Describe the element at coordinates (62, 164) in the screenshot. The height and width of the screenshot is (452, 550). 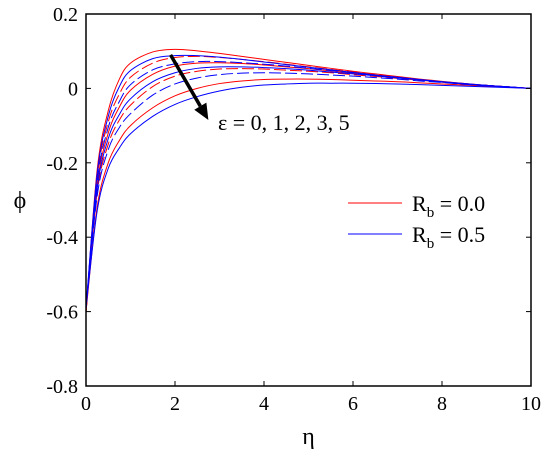
I see `y-tick-label: -0.2` at that location.